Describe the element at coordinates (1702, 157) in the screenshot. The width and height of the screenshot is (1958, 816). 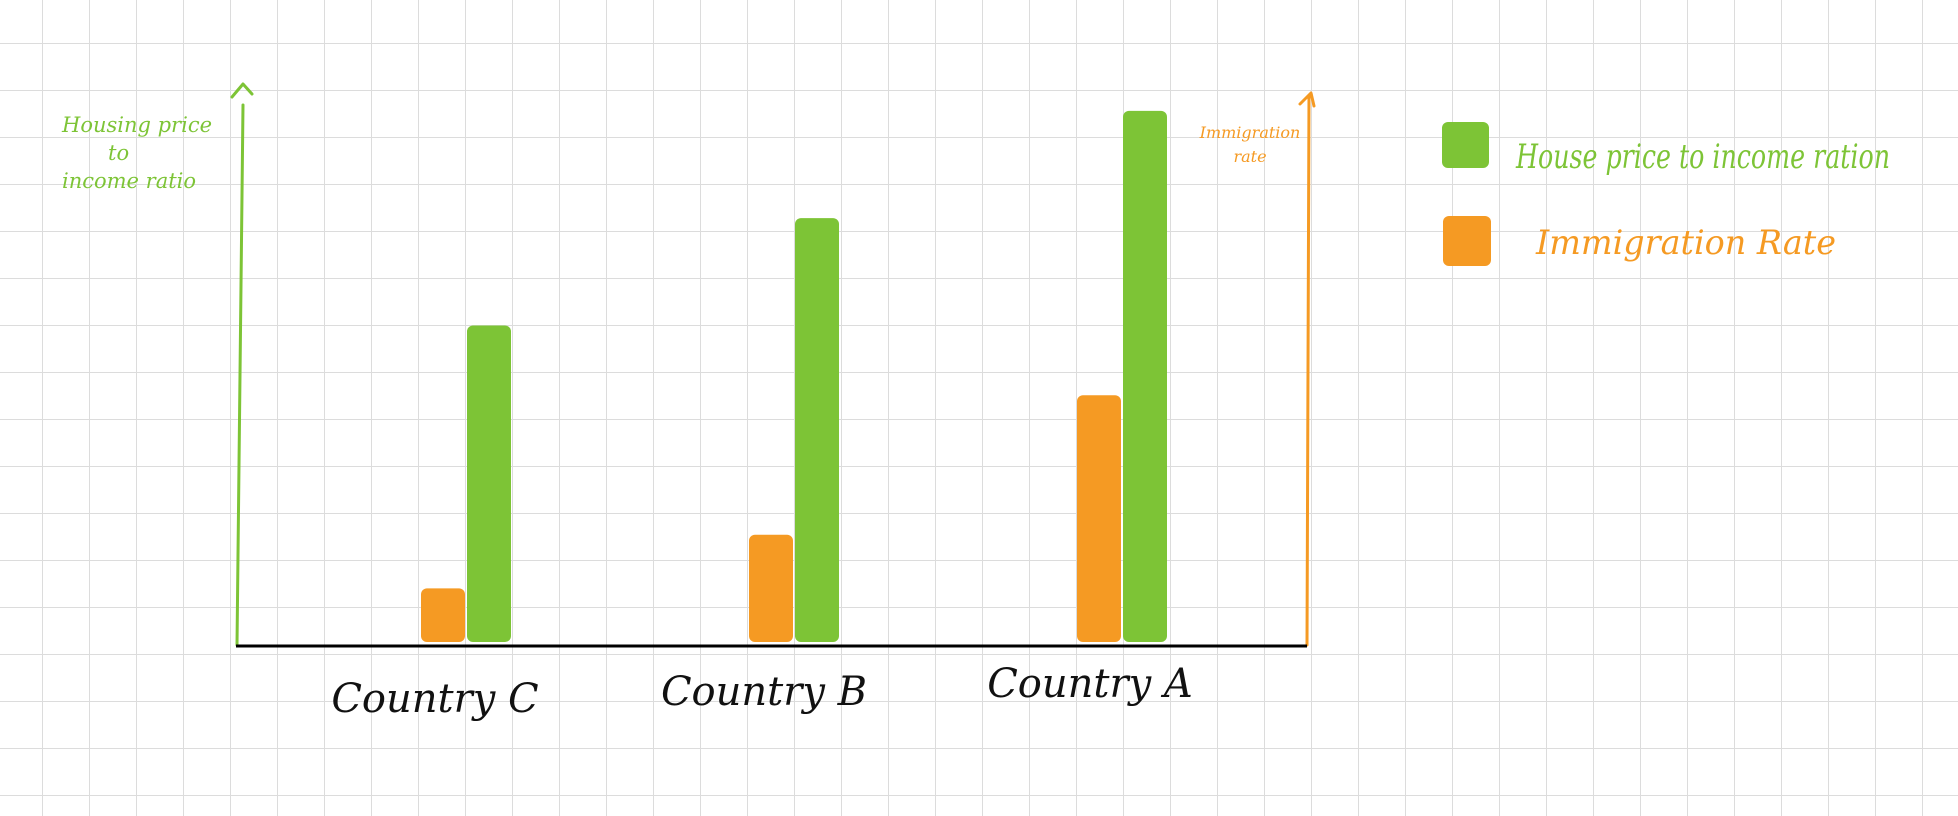
I see `legend-label-house-price: House price to income ration` at that location.